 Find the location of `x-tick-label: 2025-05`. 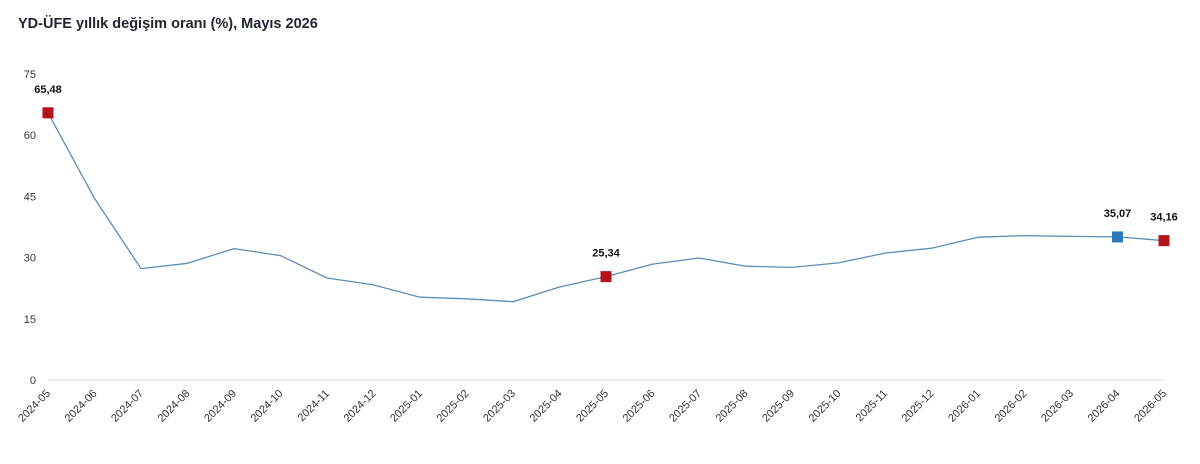

x-tick-label: 2025-05 is located at coordinates (592, 406).